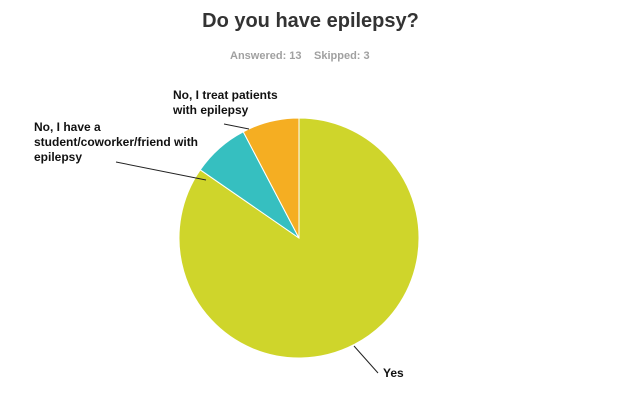 The height and width of the screenshot is (414, 621). Describe the element at coordinates (266, 56) in the screenshot. I see `answered-count: Answered: 13` at that location.